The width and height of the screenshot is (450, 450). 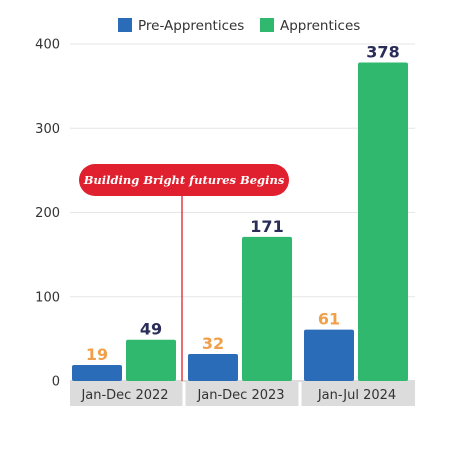 What do you see at coordinates (356, 395) in the screenshot?
I see `category-label: Jan-Jul 2024` at bounding box center [356, 395].